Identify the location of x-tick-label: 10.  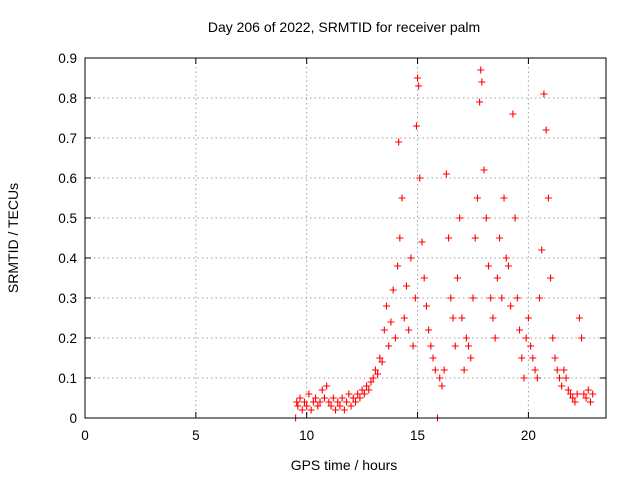
(306, 435).